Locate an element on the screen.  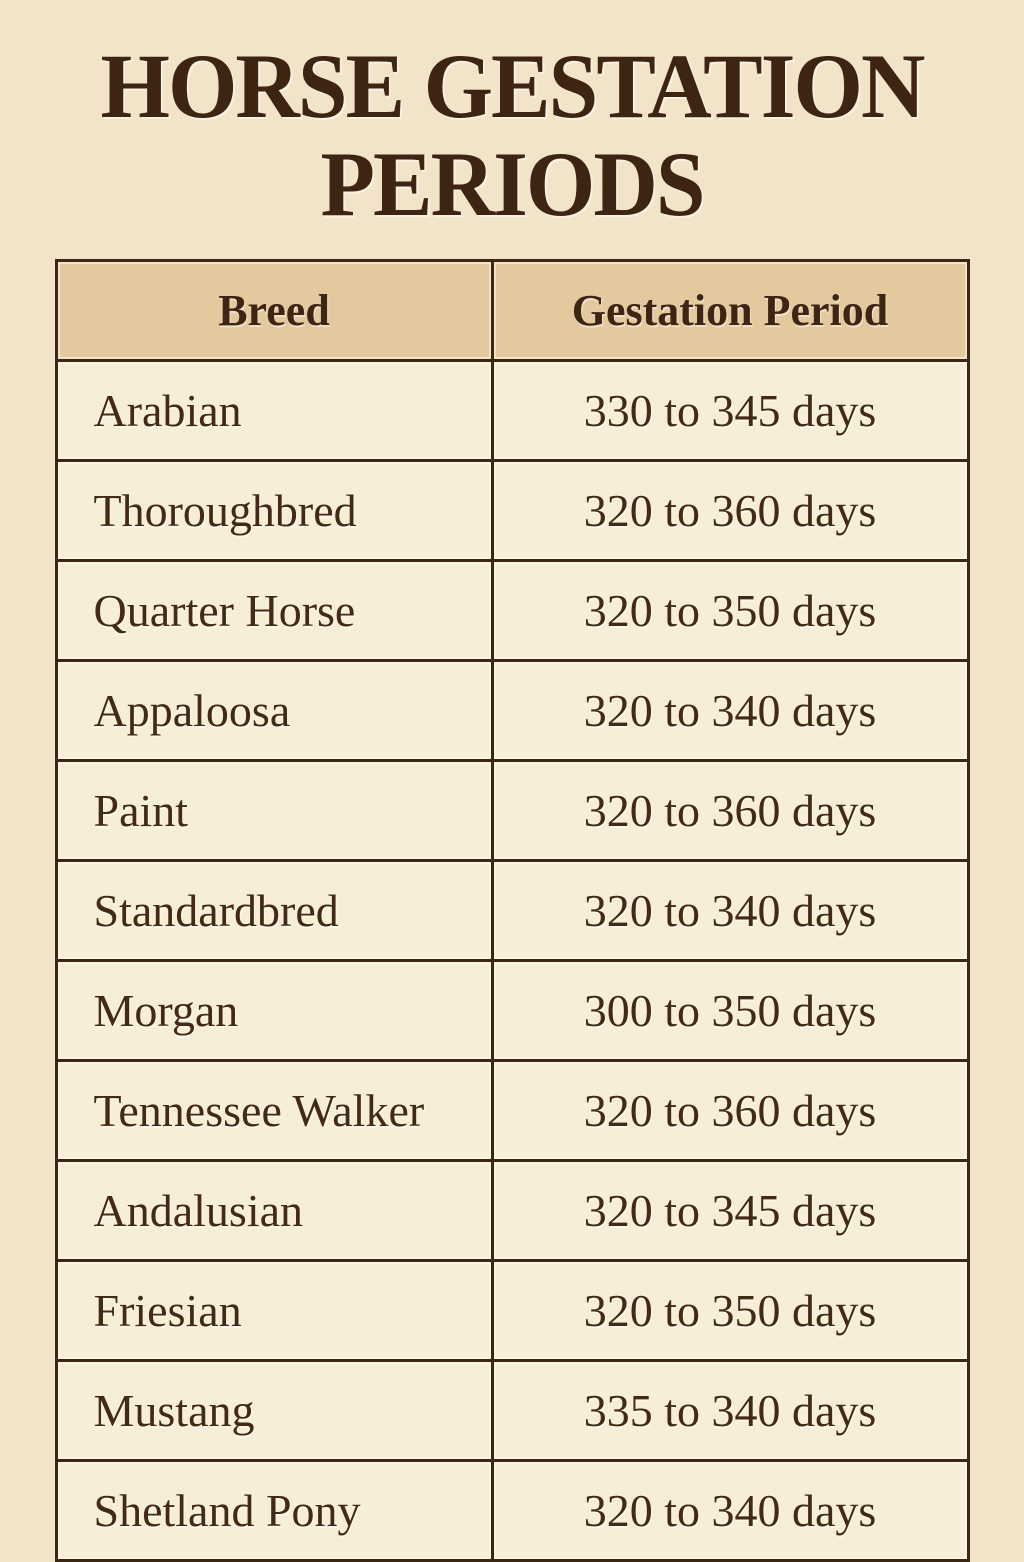
gestation-period-cell: 335 to 340 days is located at coordinates (730, 1411).